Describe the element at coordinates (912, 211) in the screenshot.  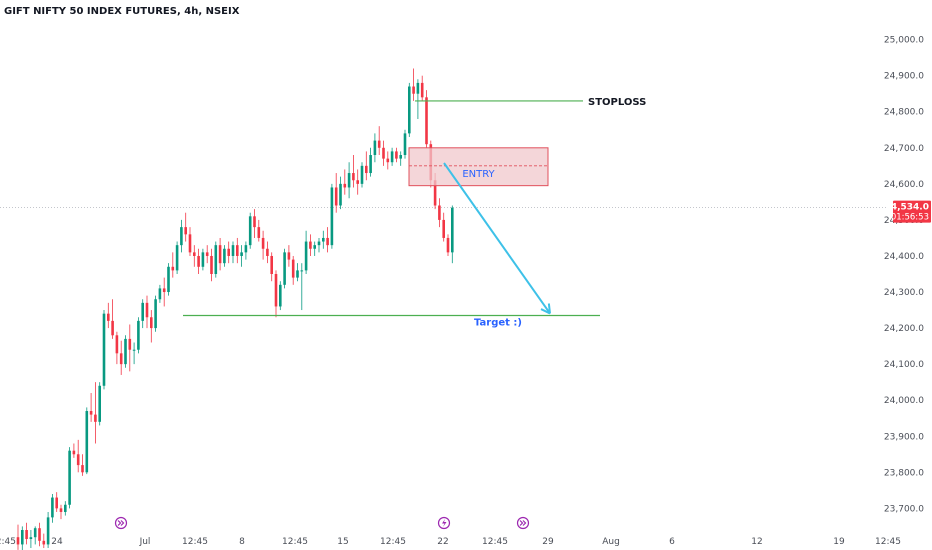
I see `current-price-tag` at that location.